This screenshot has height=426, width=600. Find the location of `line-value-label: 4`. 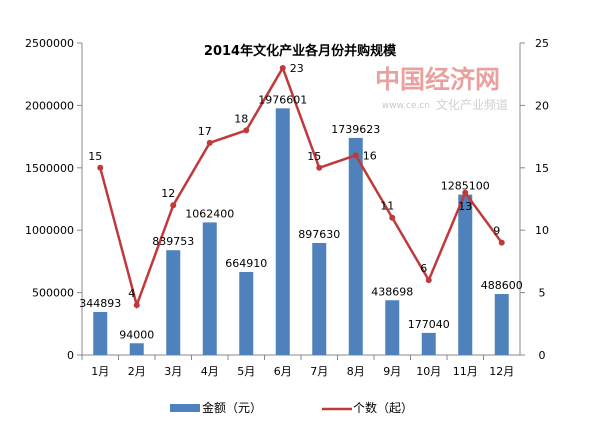

line-value-label: 4 is located at coordinates (131, 293).